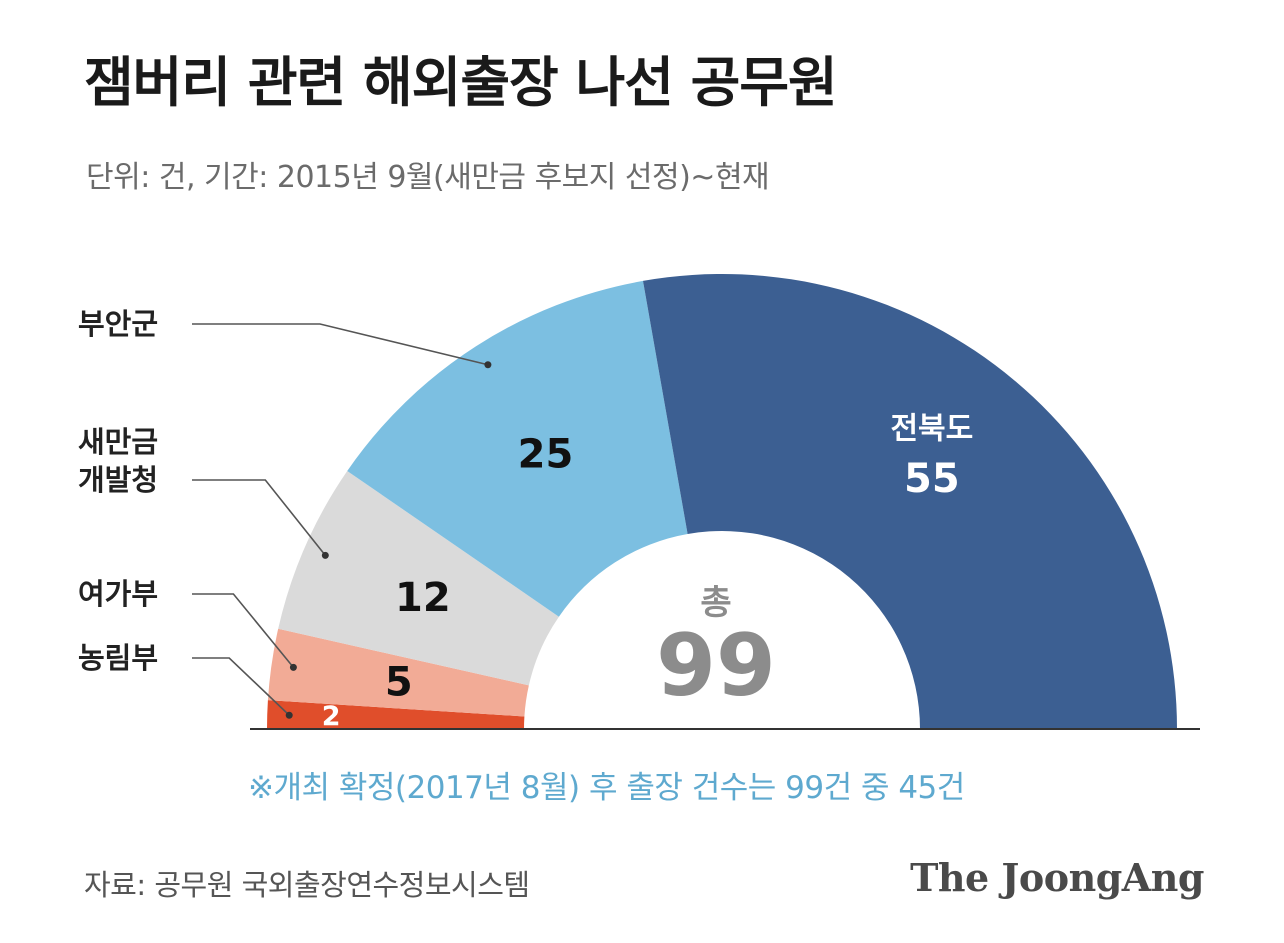  I want to click on center-total-label: 총, so click(715, 603).